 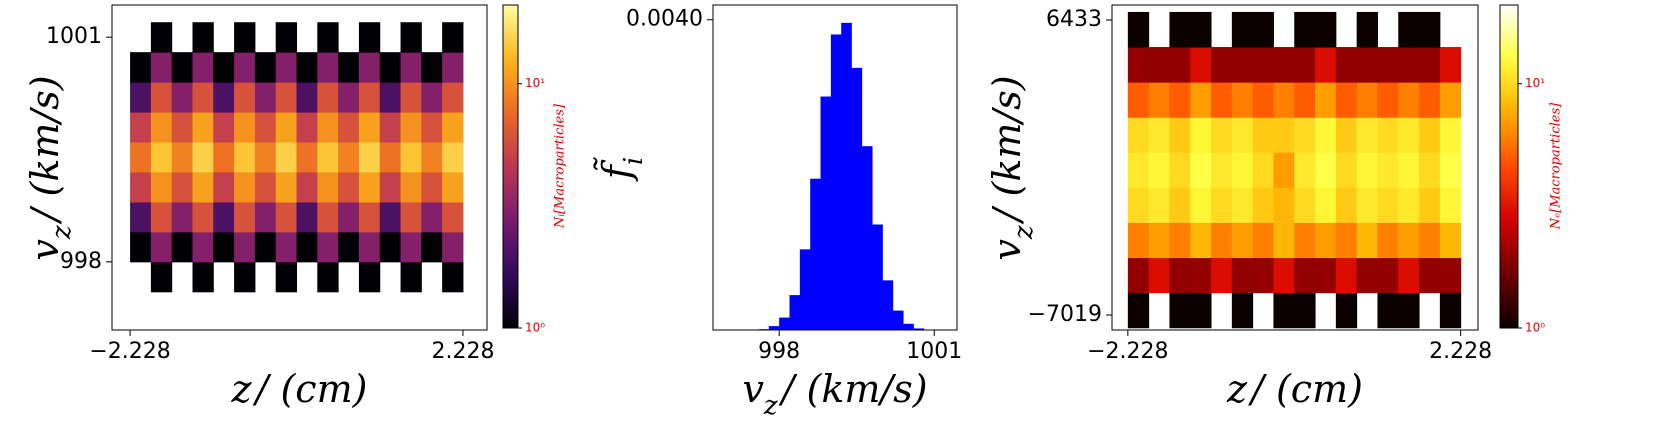 I want to click on axes-frame, so click(x=835, y=167).